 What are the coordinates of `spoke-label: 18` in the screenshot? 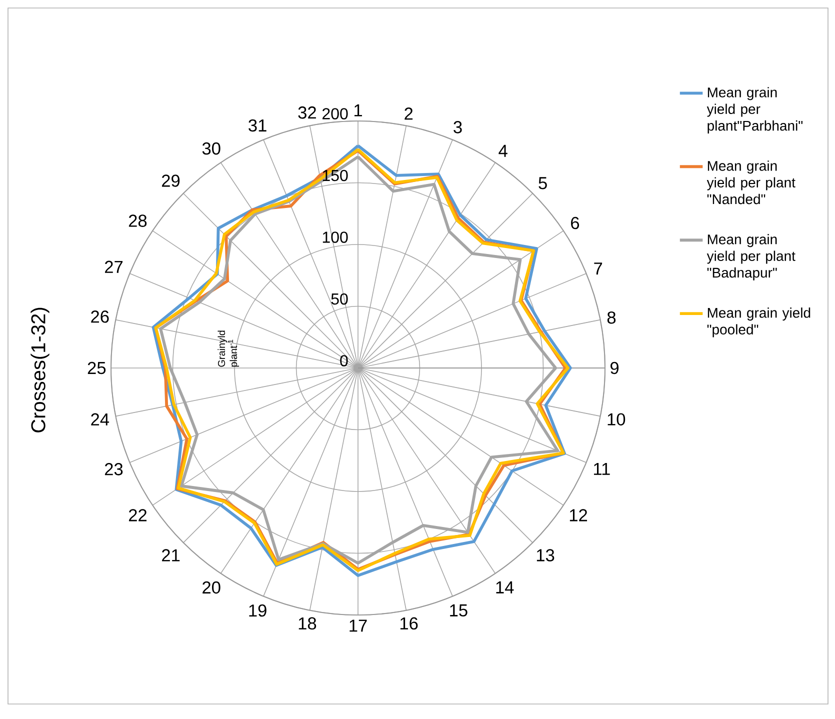 It's located at (307, 623).